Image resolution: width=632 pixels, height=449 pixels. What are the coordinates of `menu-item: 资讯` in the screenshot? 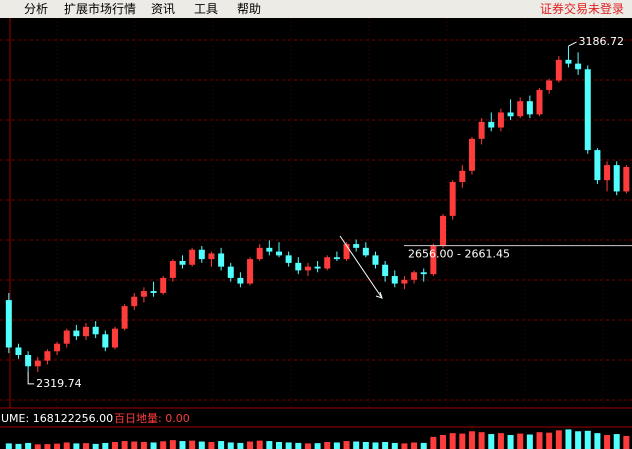 It's located at (163, 9).